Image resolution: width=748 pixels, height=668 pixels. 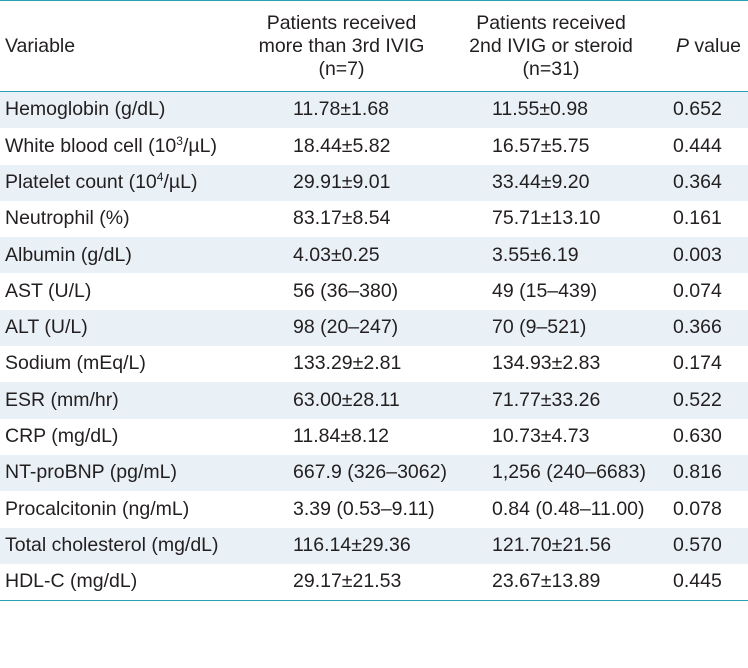 I want to click on header-pvalue-rest: value, so click(x=715, y=45).